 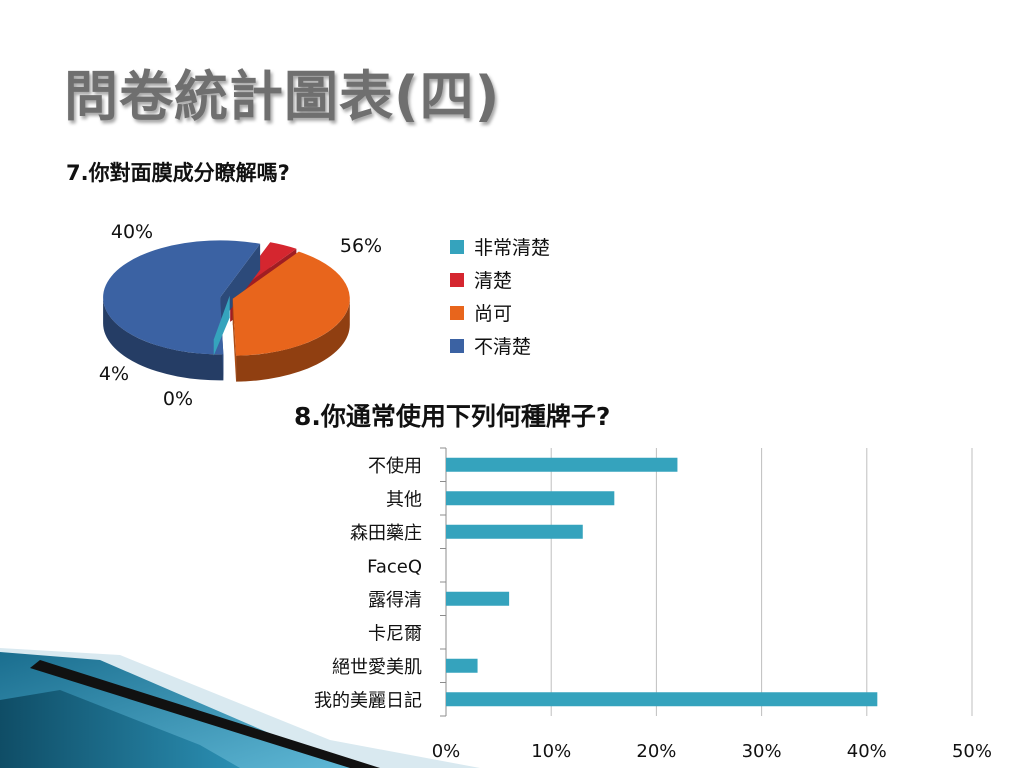 I want to click on category-label: 森田藥庄, so click(x=386, y=533).